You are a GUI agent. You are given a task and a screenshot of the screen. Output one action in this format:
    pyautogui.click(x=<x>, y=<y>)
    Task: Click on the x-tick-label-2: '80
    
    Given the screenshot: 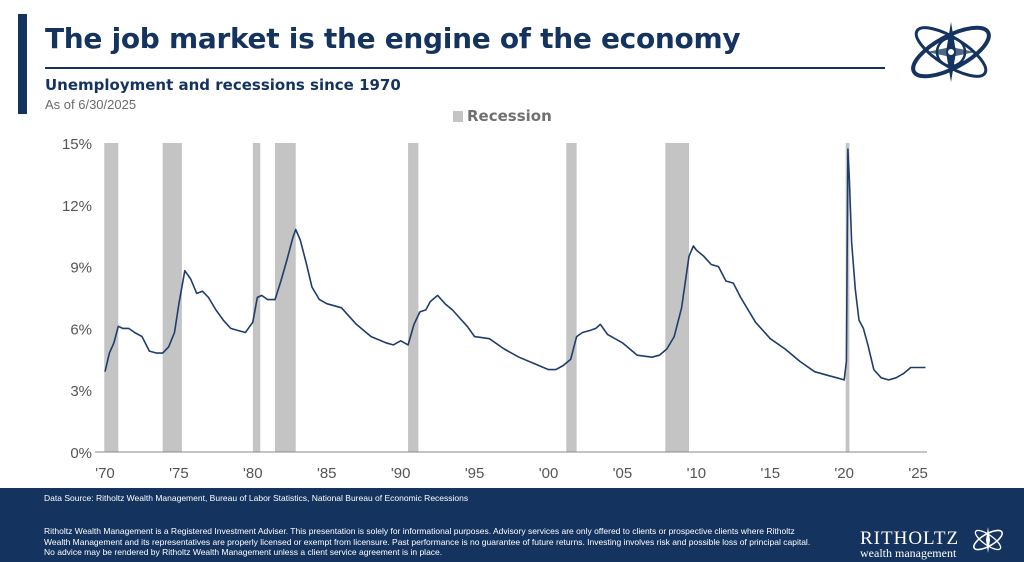 What is the action you would take?
    pyautogui.click(x=253, y=473)
    